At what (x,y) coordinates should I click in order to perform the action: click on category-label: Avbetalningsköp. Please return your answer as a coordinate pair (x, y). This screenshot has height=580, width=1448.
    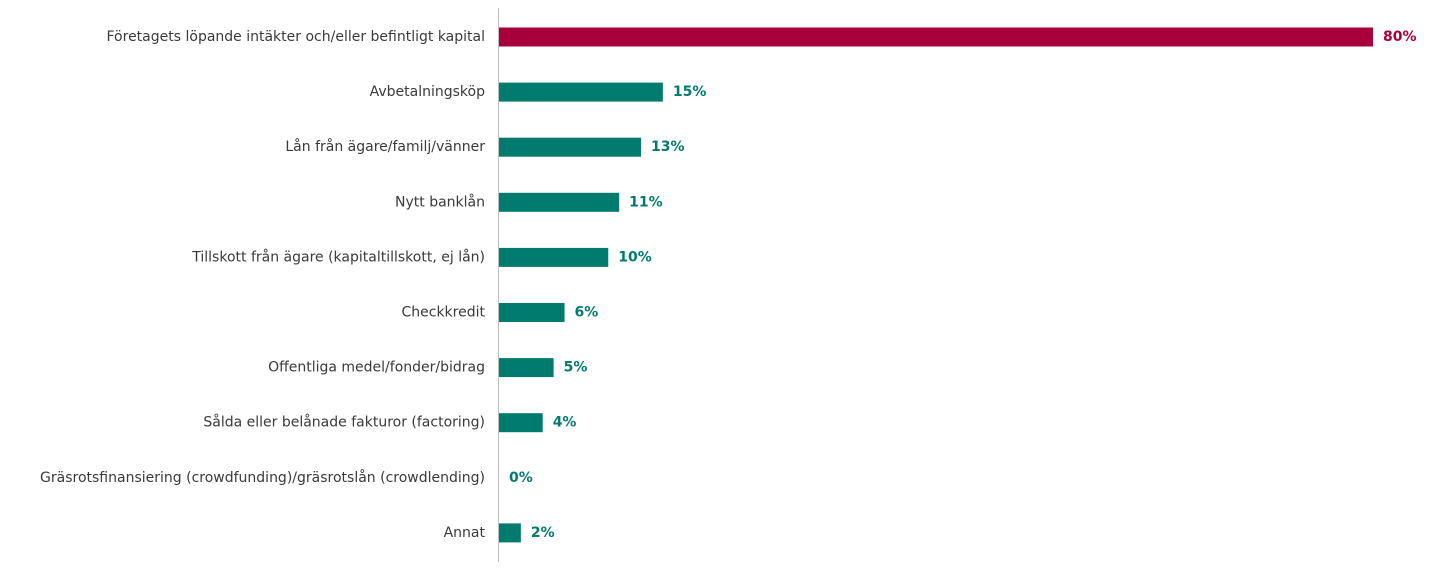
    Looking at the image, I should click on (427, 92).